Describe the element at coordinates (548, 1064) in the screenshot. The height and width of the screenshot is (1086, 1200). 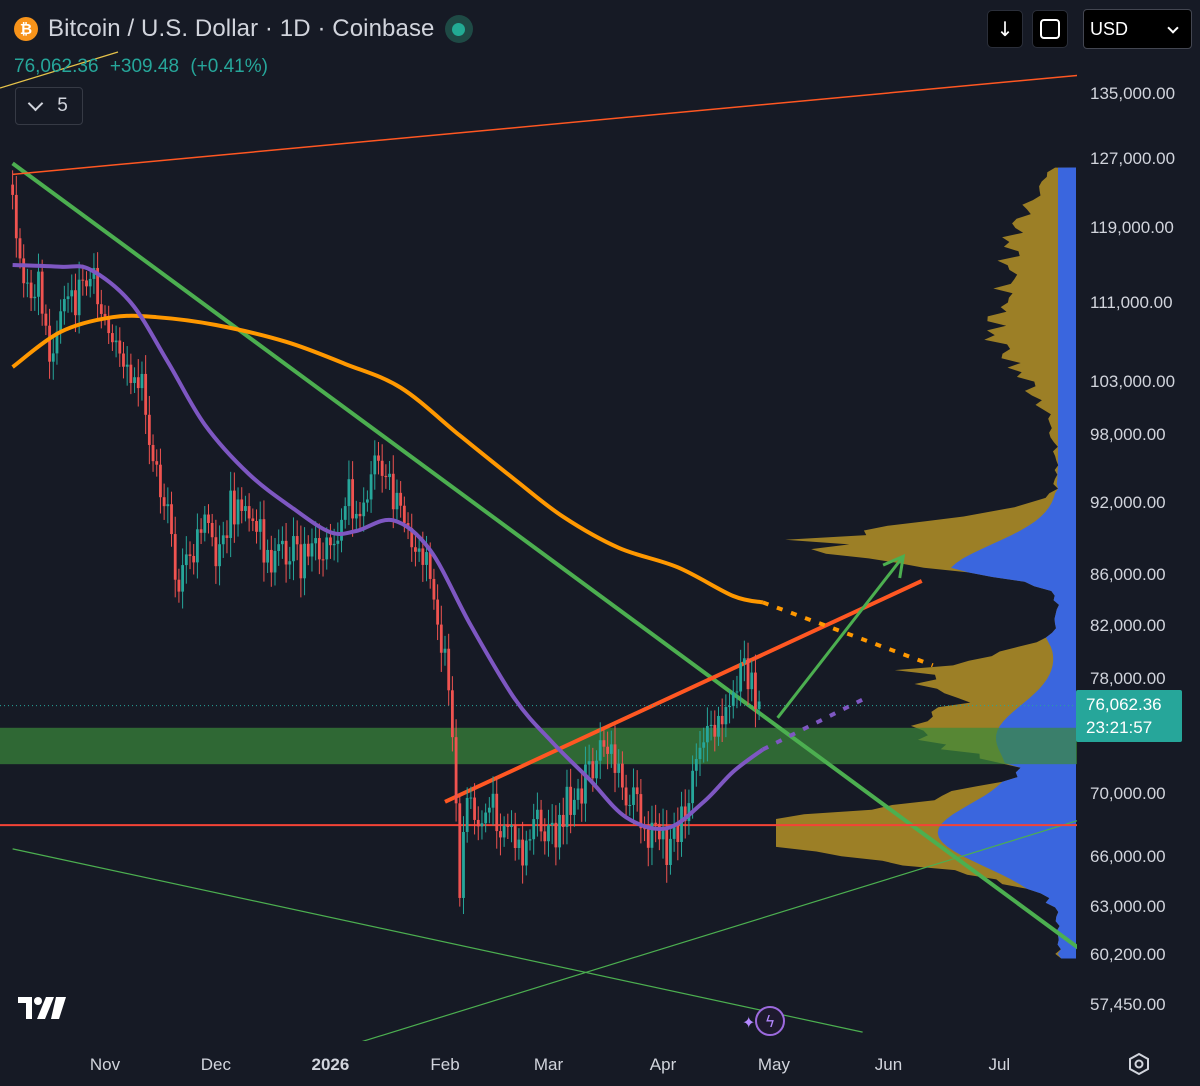
I see `time-axis-label: Mar` at that location.